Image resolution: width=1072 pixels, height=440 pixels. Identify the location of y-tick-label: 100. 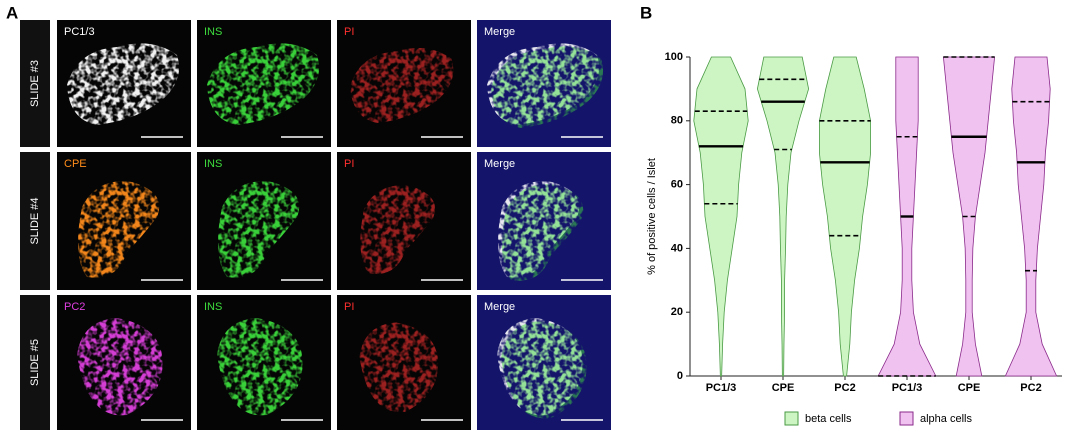
(674, 57).